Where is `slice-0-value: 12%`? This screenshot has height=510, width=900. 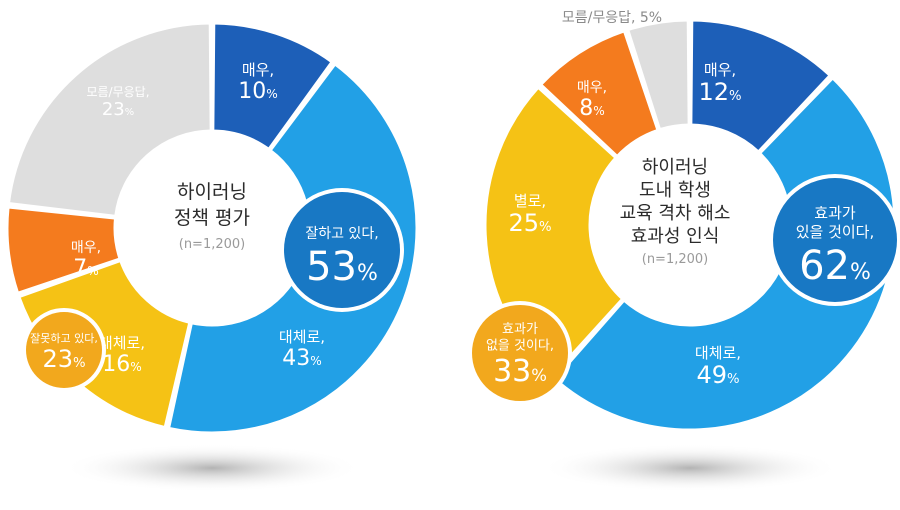 slice-0-value: 12% is located at coordinates (719, 92).